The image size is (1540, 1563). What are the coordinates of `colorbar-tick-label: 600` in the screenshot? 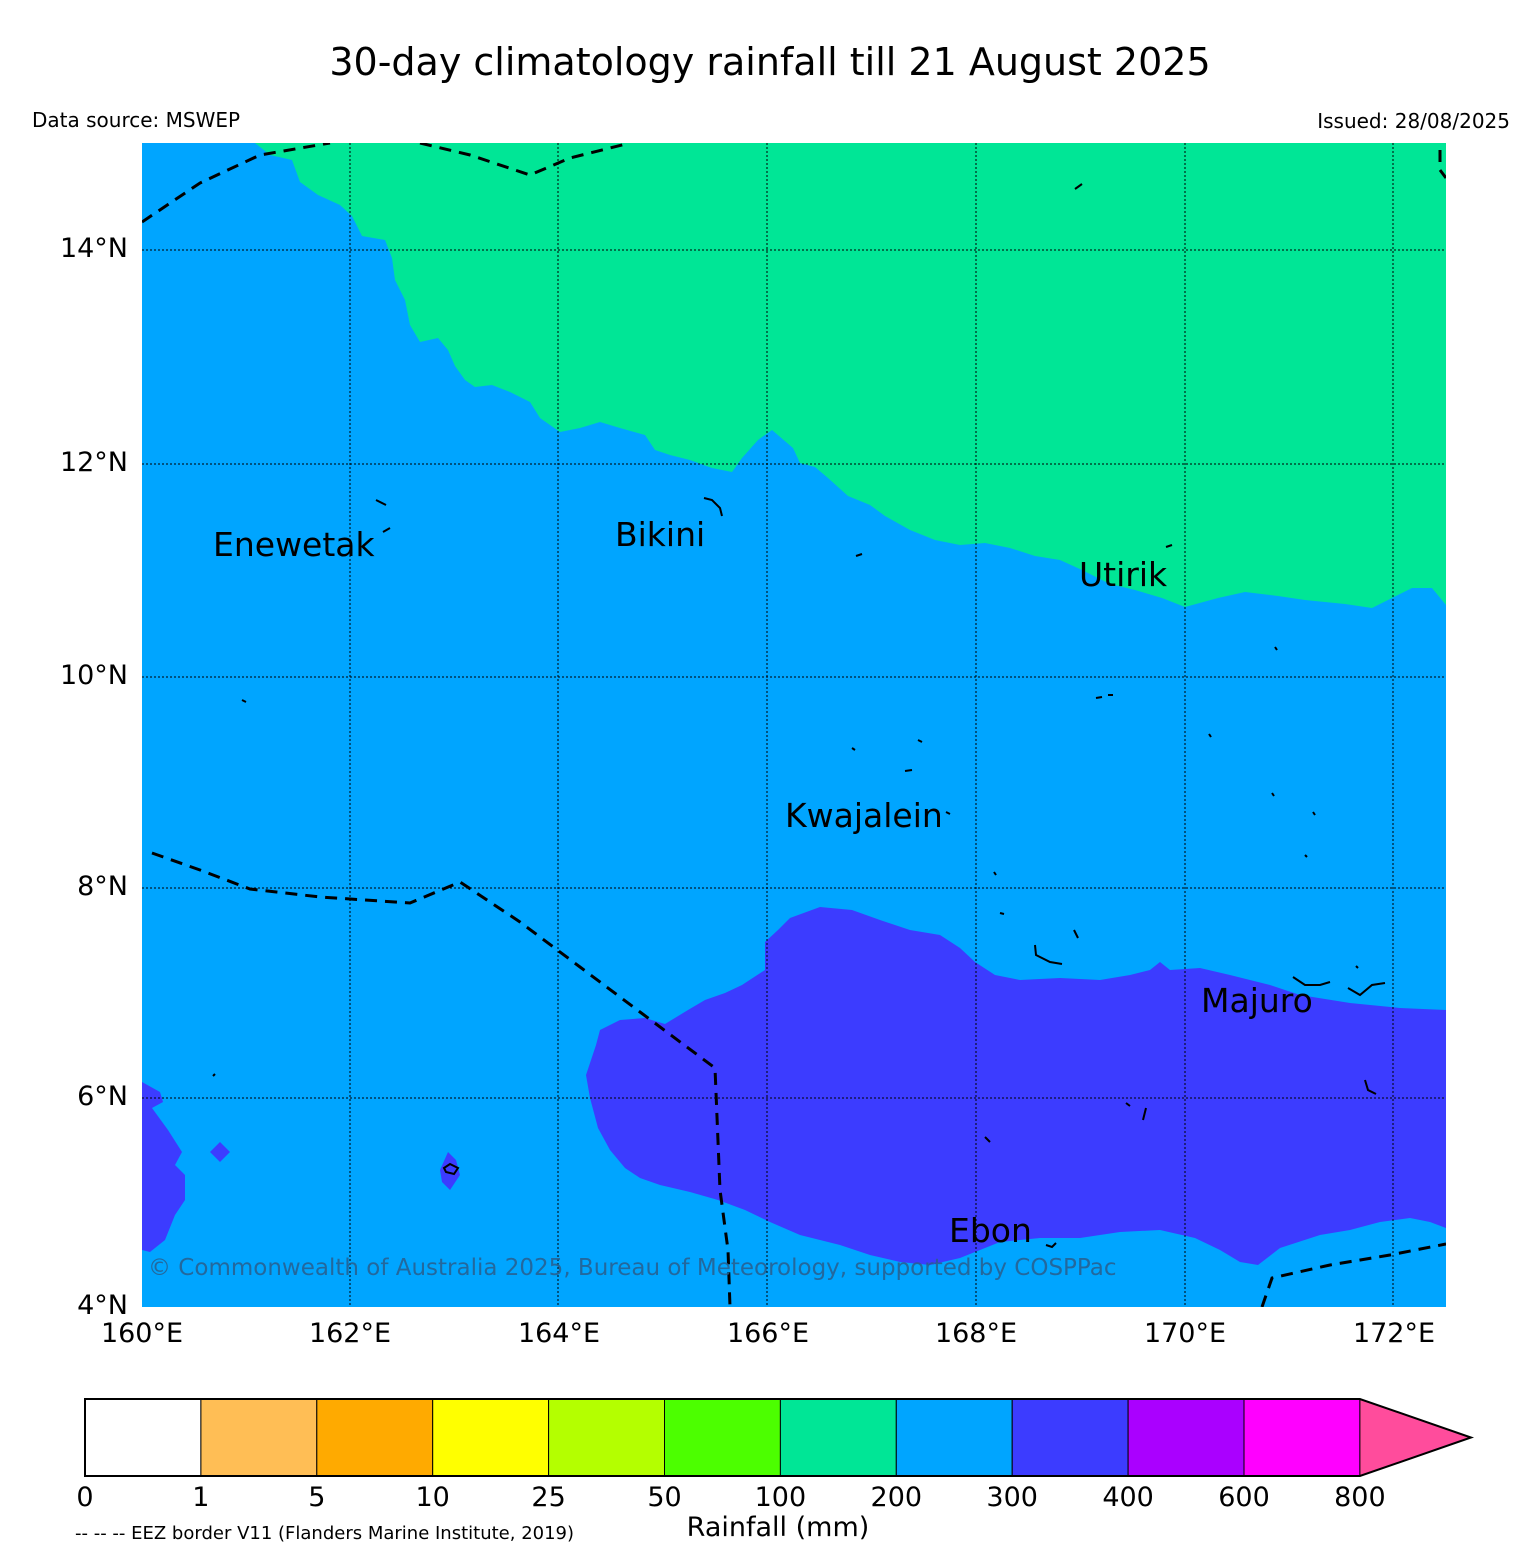 It's located at (1244, 1497).